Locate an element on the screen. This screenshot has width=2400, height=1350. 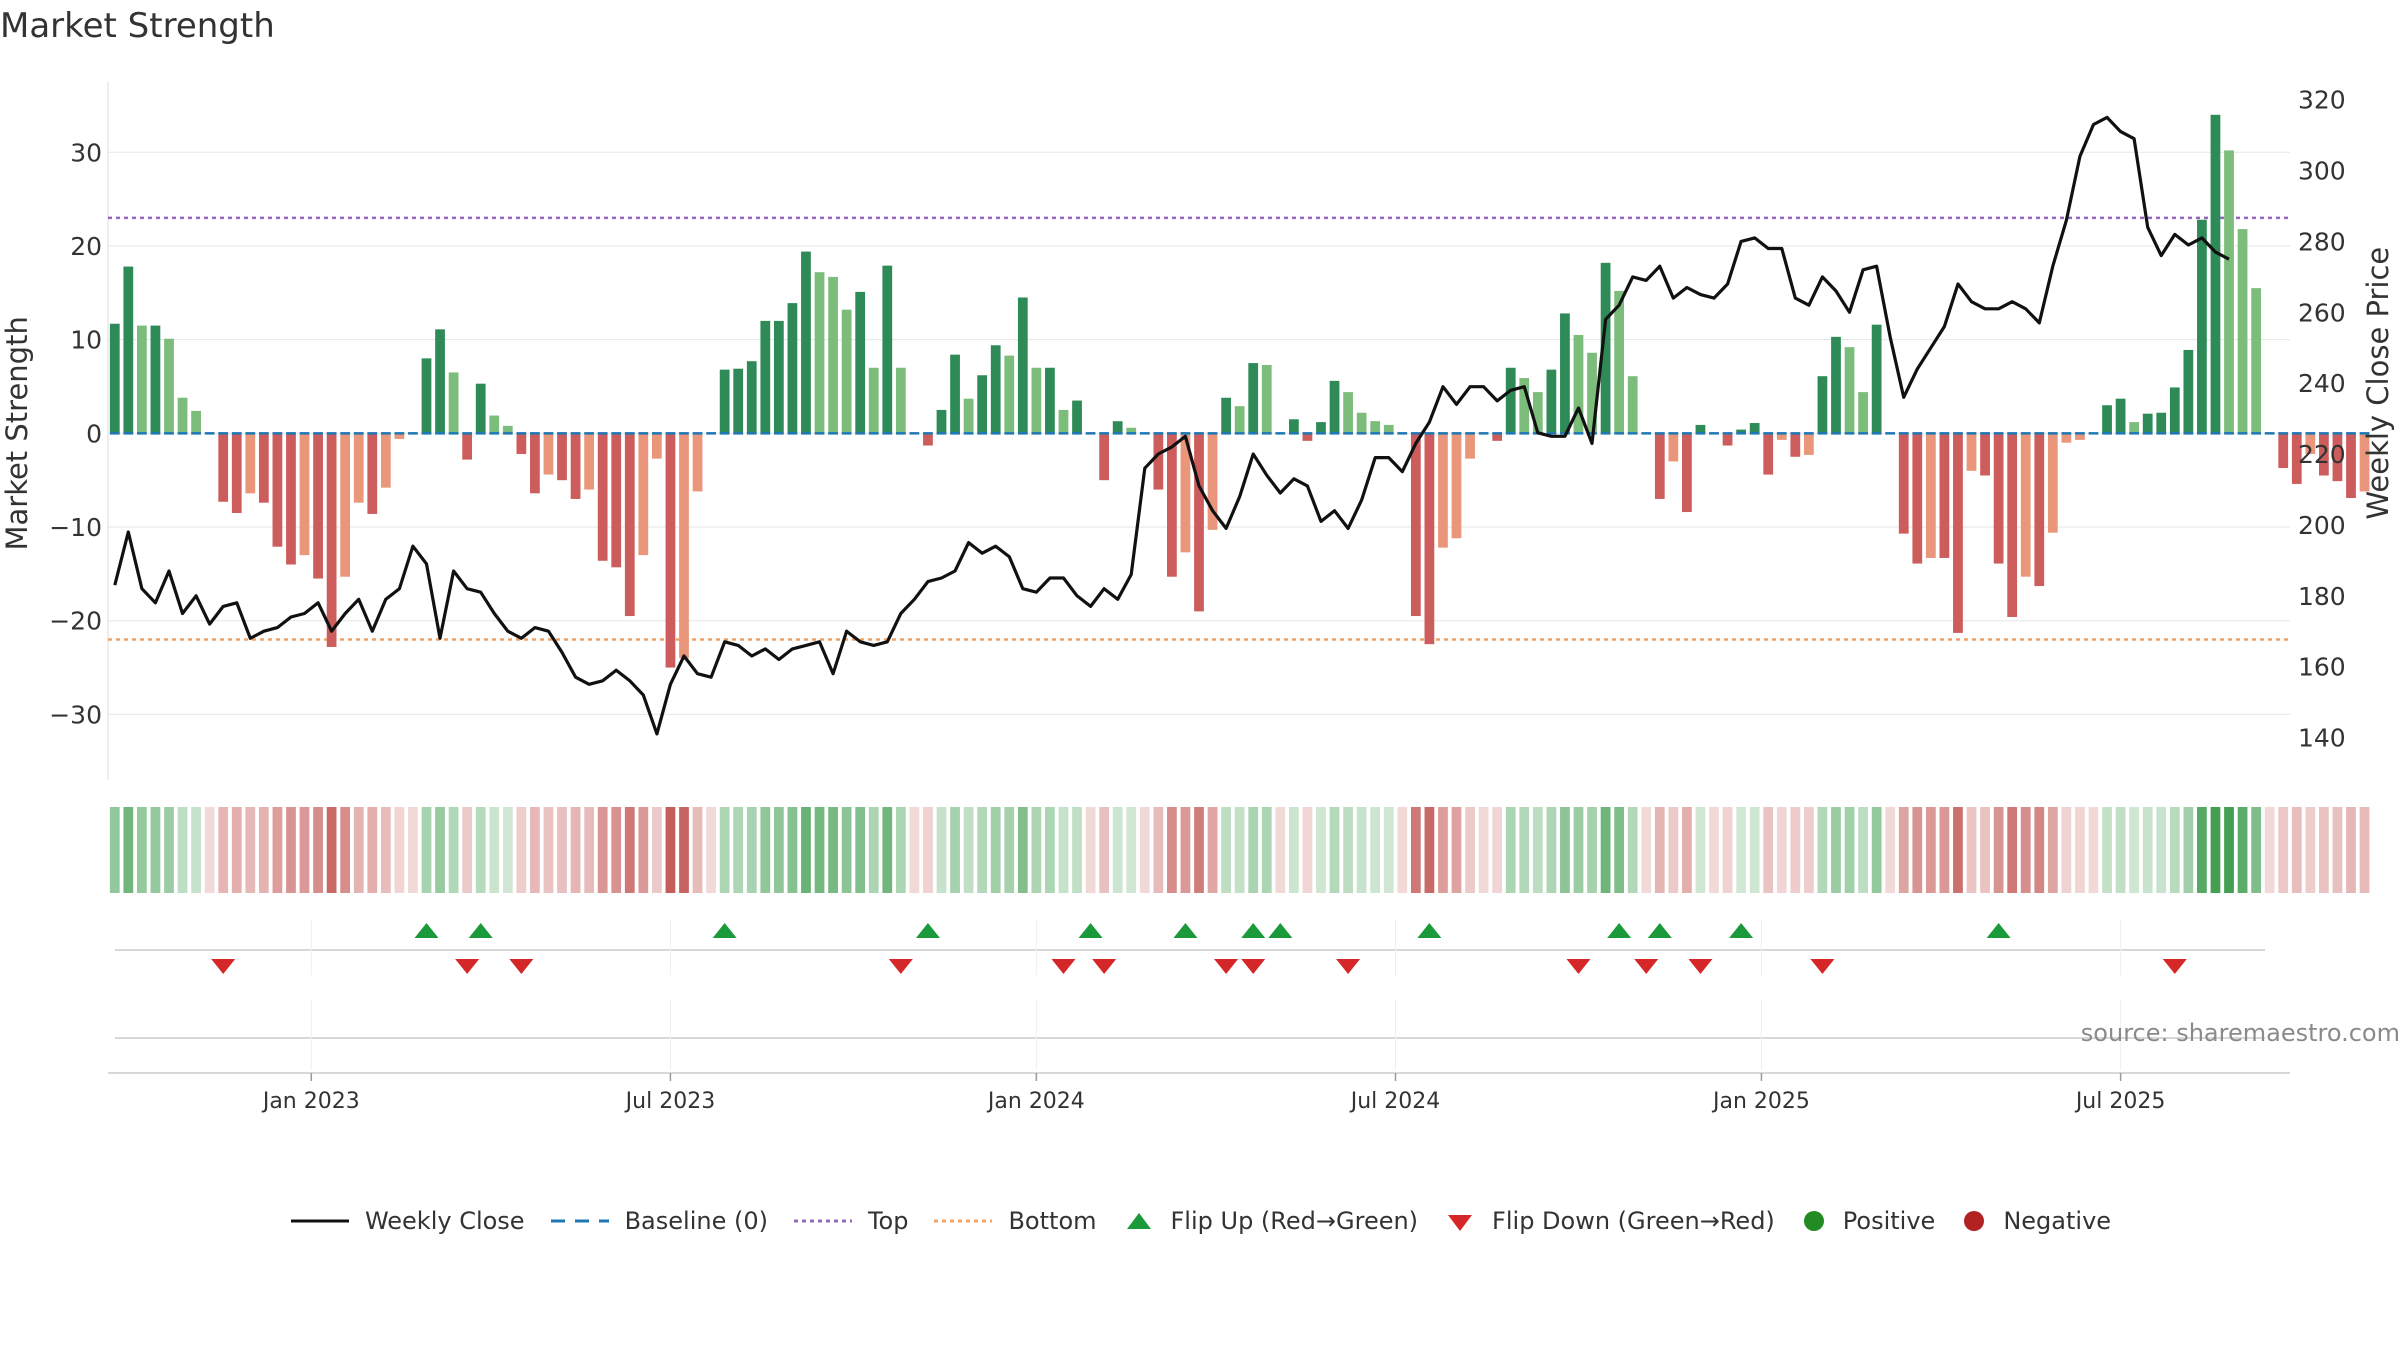
legend-item-baseline: Baseline (0) is located at coordinates (658, 1221).